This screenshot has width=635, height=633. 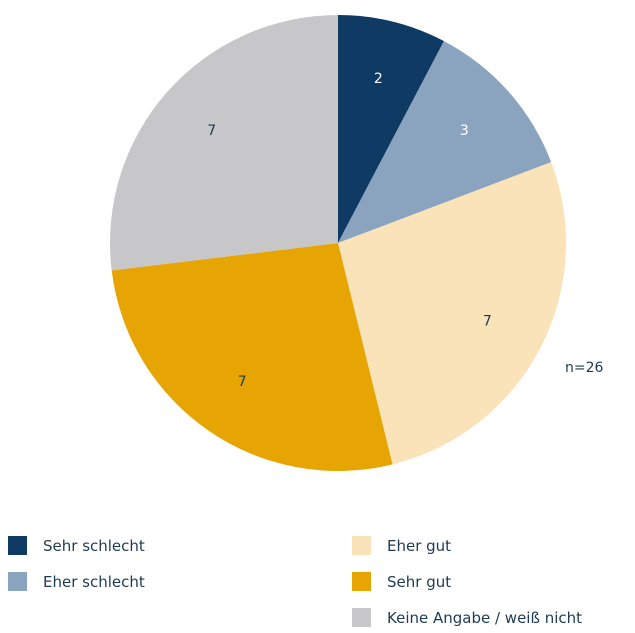 What do you see at coordinates (94, 581) in the screenshot?
I see `legend-label: Eher schlecht` at bounding box center [94, 581].